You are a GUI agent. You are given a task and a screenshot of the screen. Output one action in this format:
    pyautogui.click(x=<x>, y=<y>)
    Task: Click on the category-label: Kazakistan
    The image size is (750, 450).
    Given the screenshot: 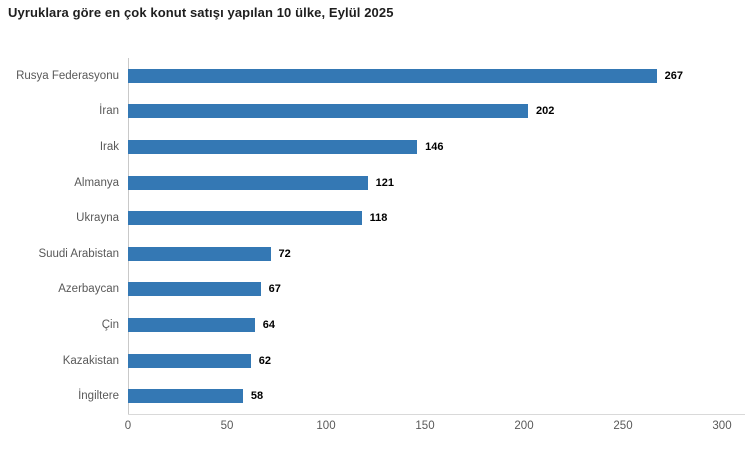 What is the action you would take?
    pyautogui.click(x=90, y=360)
    